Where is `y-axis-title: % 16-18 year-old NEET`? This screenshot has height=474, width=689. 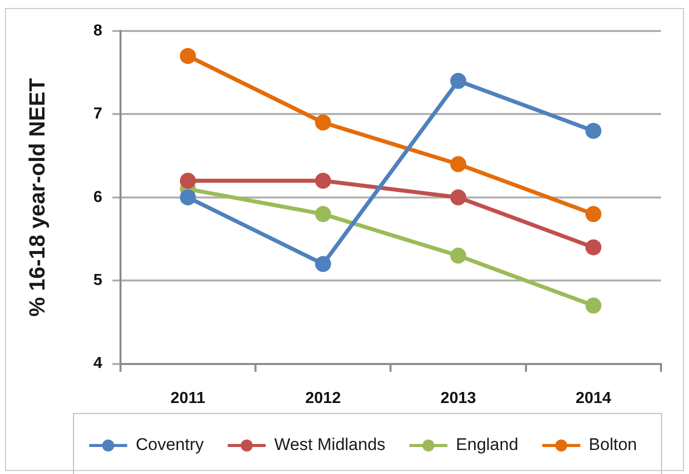
y-axis-title: % 16-18 year-old NEET is located at coordinates (37, 197).